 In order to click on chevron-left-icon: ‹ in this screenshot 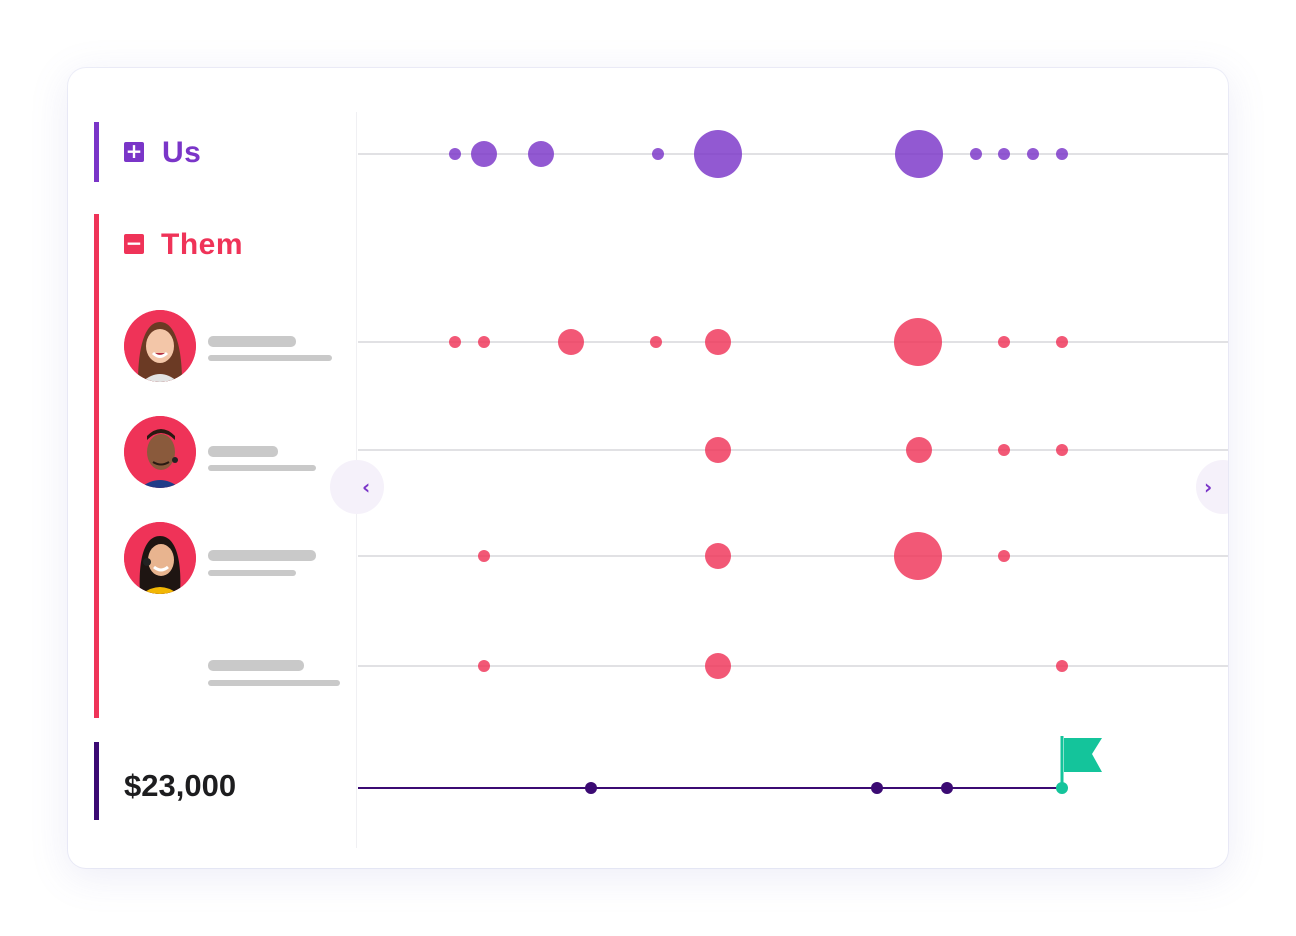, I will do `click(357, 487)`.